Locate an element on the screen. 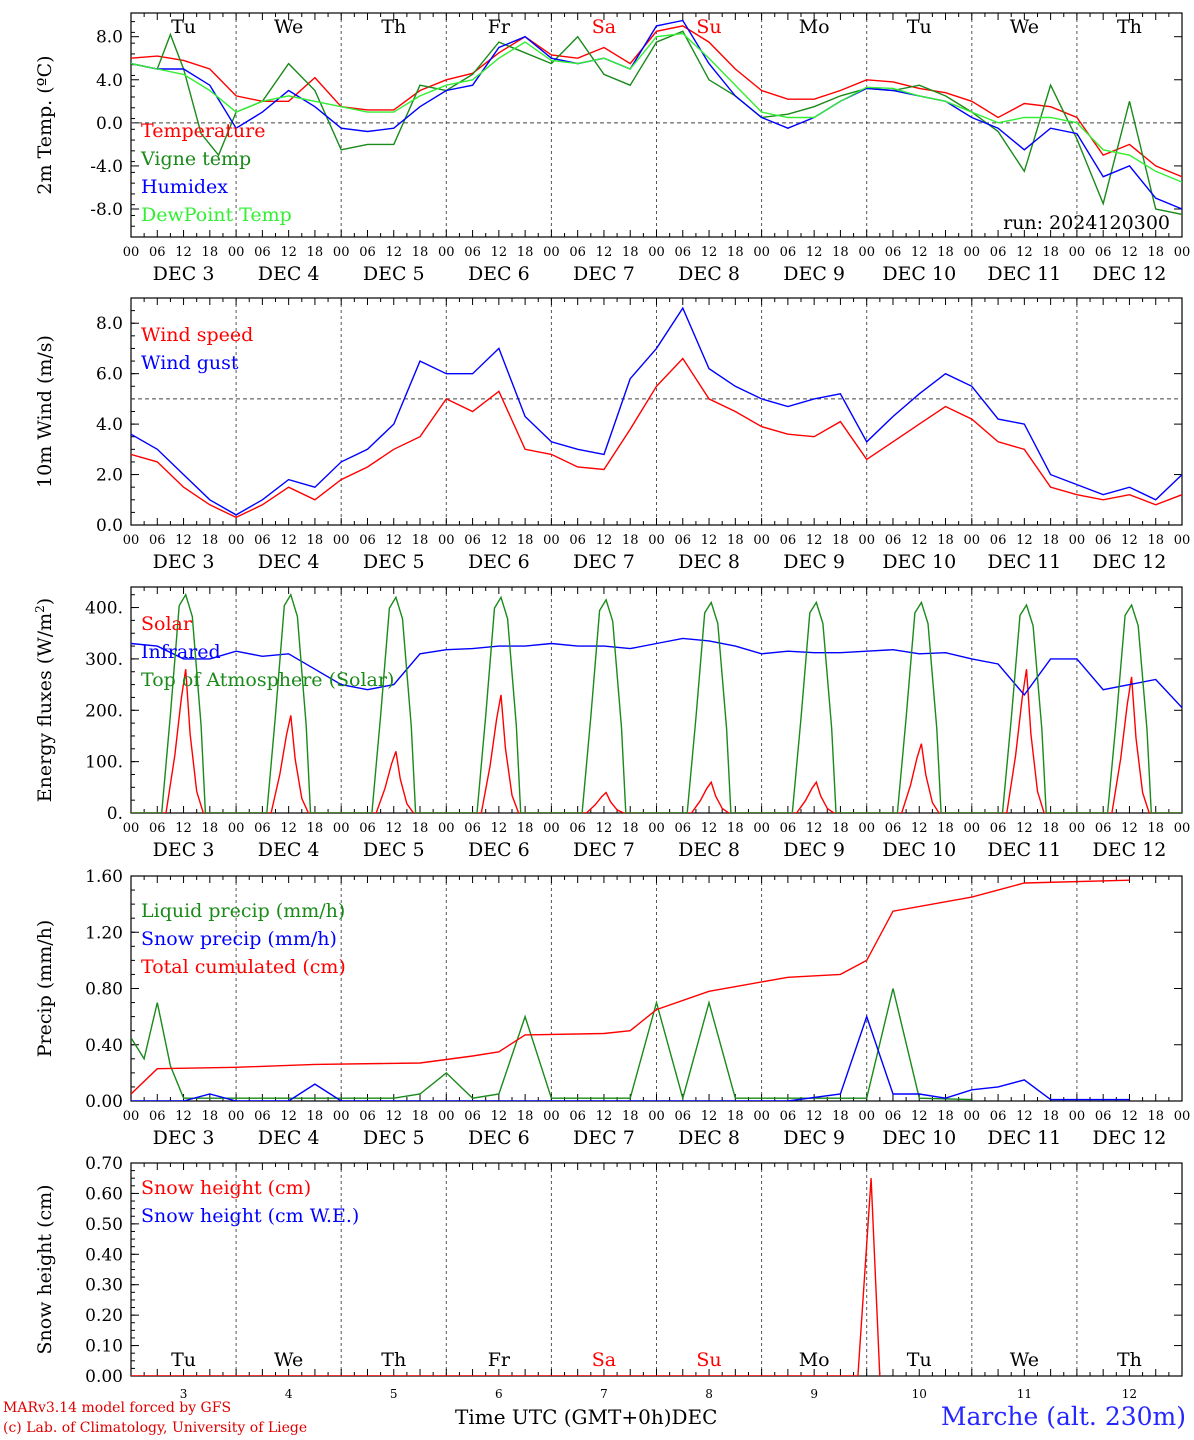 Image resolution: width=1194 pixels, height=1440 pixels. y-tick-label: 4.0 is located at coordinates (109, 81).